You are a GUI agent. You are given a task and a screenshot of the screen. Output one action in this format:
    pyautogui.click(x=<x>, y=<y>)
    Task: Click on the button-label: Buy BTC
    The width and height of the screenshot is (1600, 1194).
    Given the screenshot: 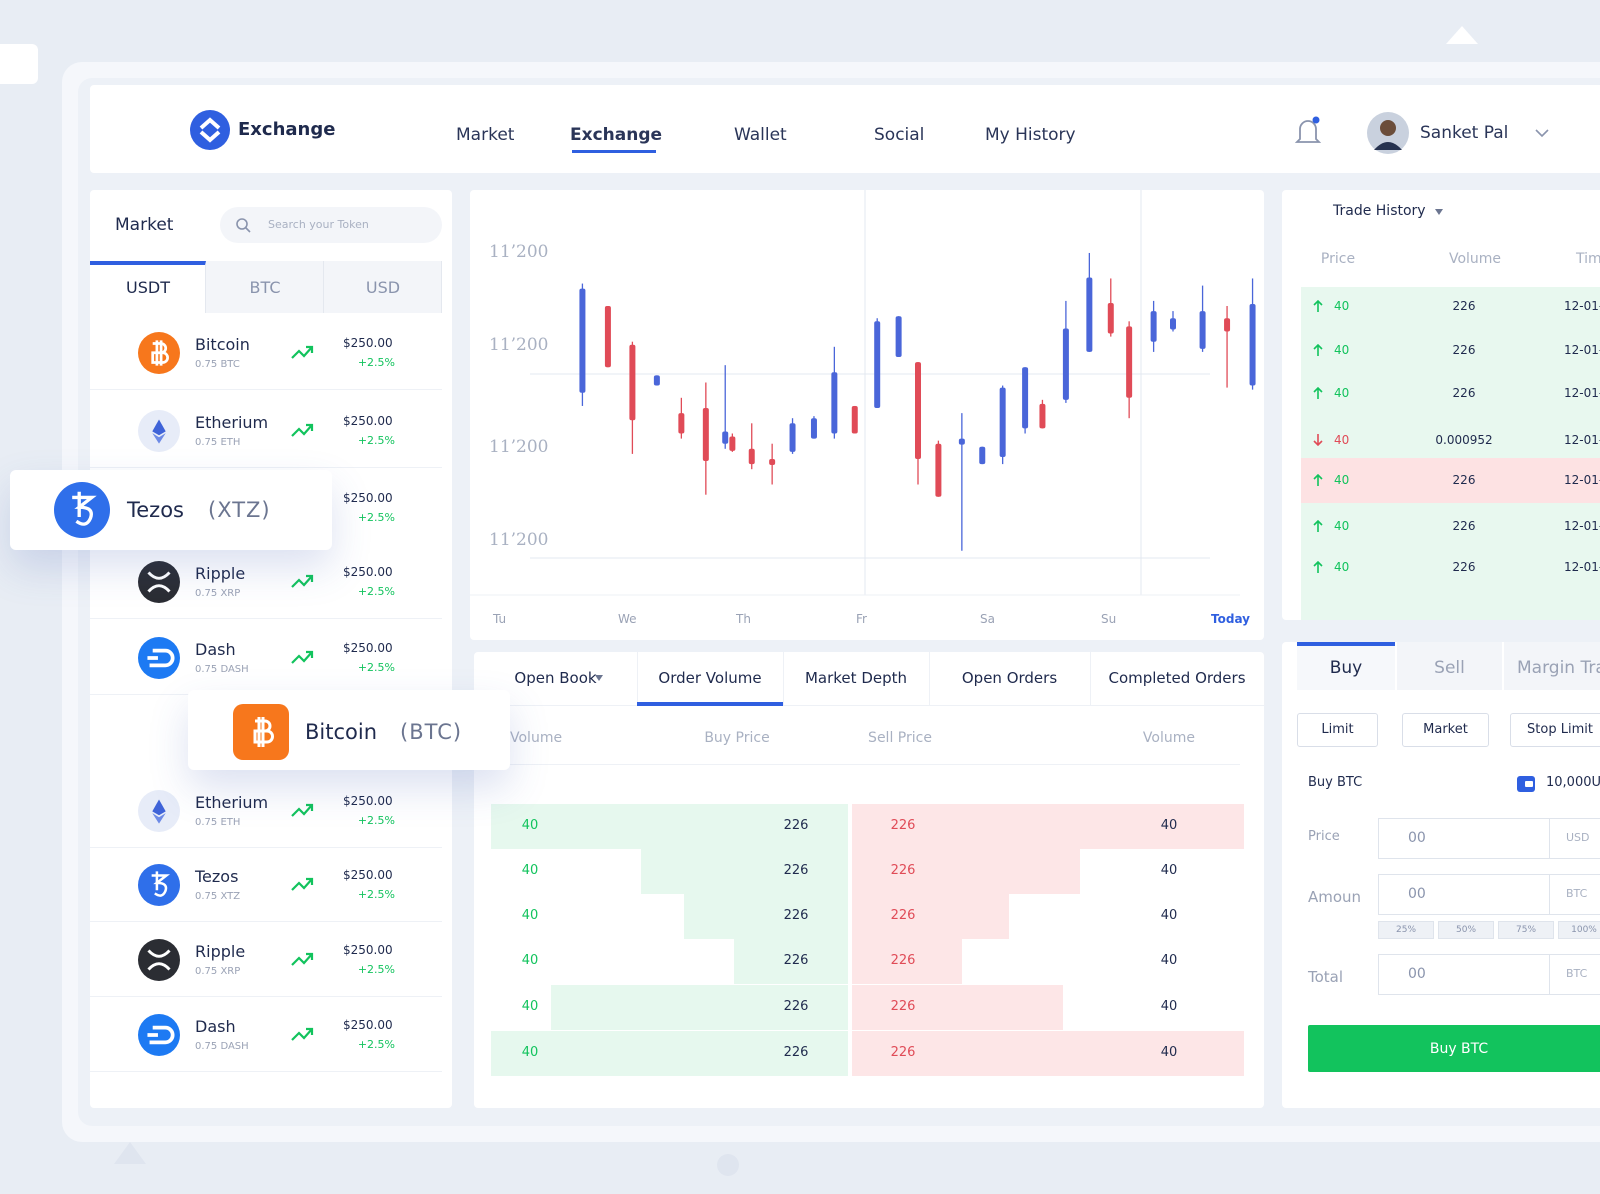 What is the action you would take?
    pyautogui.click(x=1459, y=1049)
    